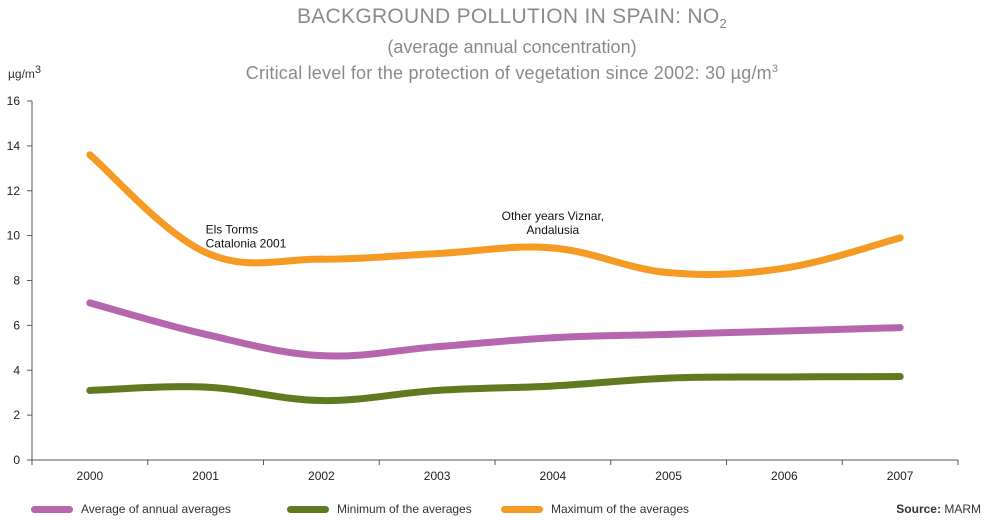 The image size is (991, 520). What do you see at coordinates (16, 281) in the screenshot?
I see `y-tick-label: 8` at bounding box center [16, 281].